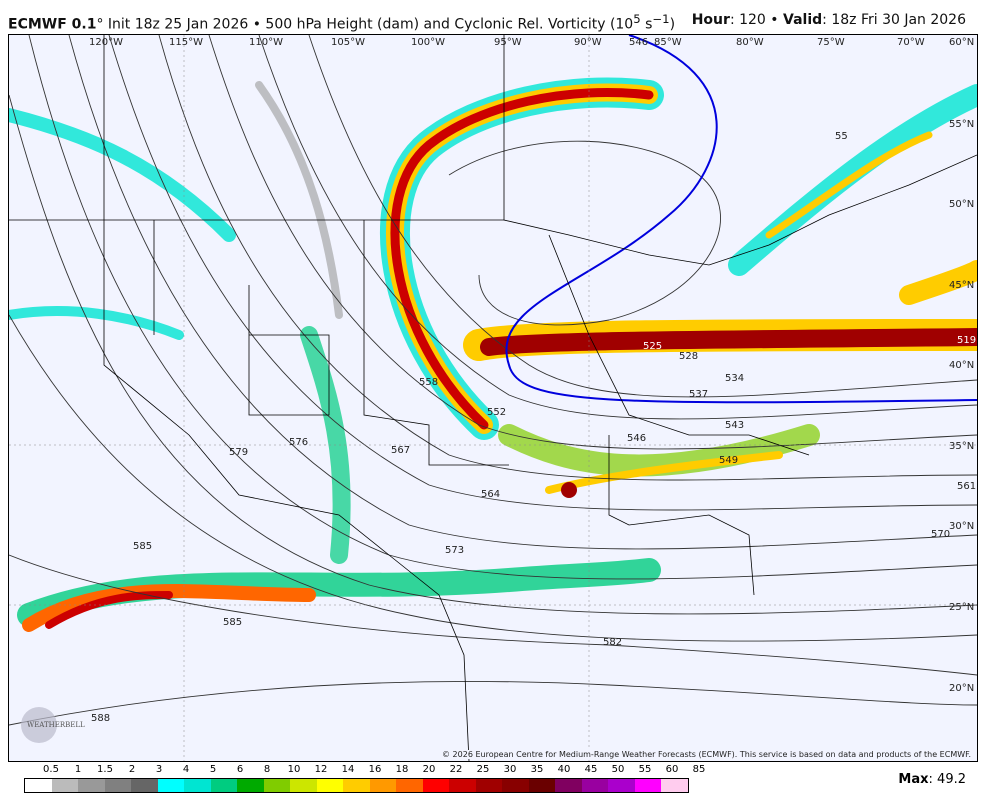 Image resolution: width=984 pixels, height=808 pixels. What do you see at coordinates (734, 378) in the screenshot?
I see `contour-label: 534` at bounding box center [734, 378].